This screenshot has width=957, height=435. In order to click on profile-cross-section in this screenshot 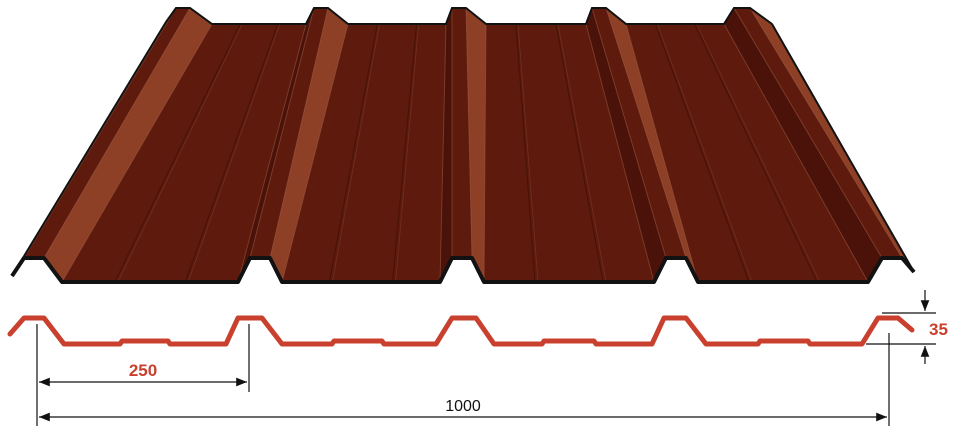, I will do `click(461, 331)`.